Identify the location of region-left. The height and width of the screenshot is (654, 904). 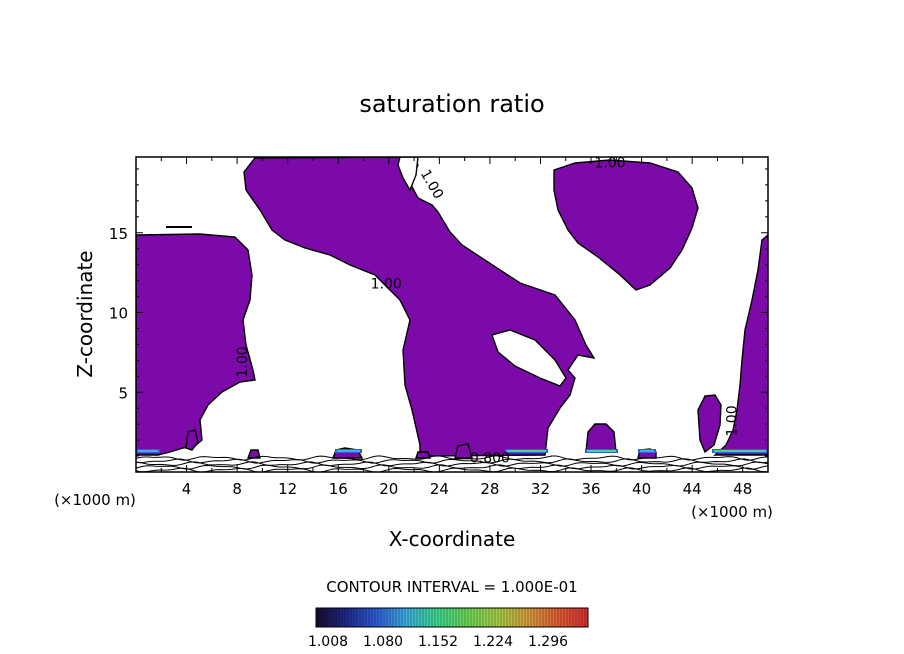
(196, 344).